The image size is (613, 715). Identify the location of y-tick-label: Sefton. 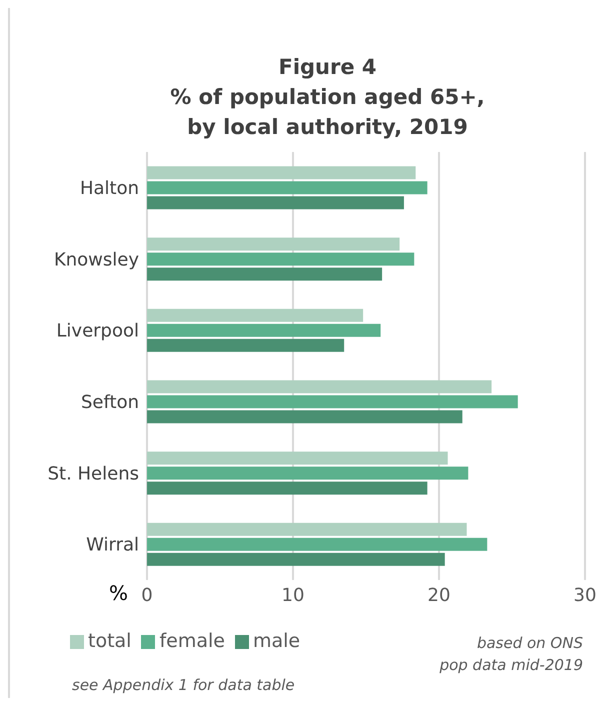
(110, 403).